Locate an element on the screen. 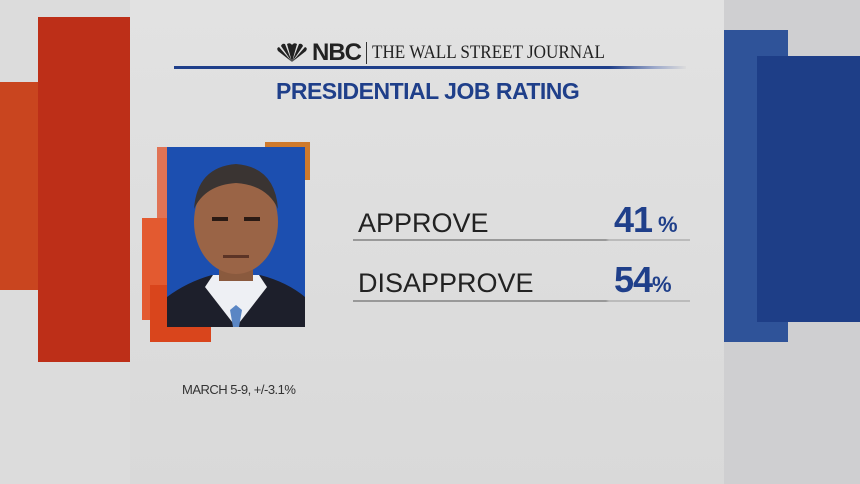 The image size is (860, 484). disapprove-number: 54 is located at coordinates (633, 279).